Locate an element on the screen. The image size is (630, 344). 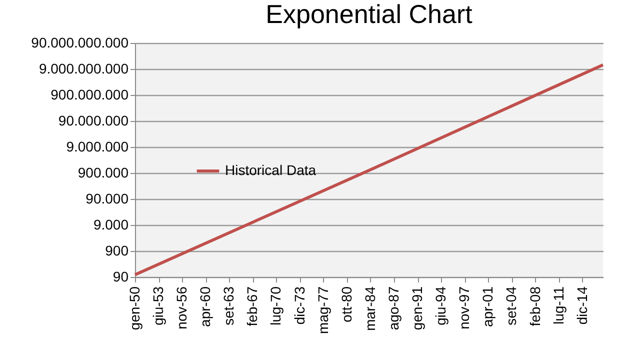
x-tick-label: apr-60 is located at coordinates (205, 306).